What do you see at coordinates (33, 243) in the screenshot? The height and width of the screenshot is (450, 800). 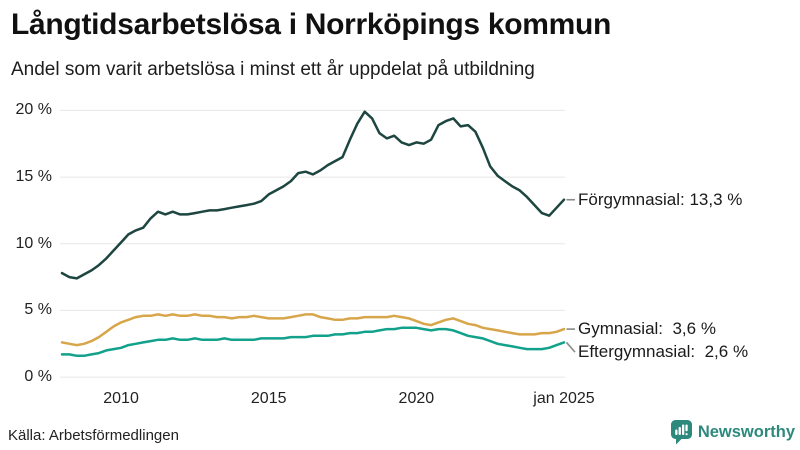 I see `y-tick-10: 10 %` at bounding box center [33, 243].